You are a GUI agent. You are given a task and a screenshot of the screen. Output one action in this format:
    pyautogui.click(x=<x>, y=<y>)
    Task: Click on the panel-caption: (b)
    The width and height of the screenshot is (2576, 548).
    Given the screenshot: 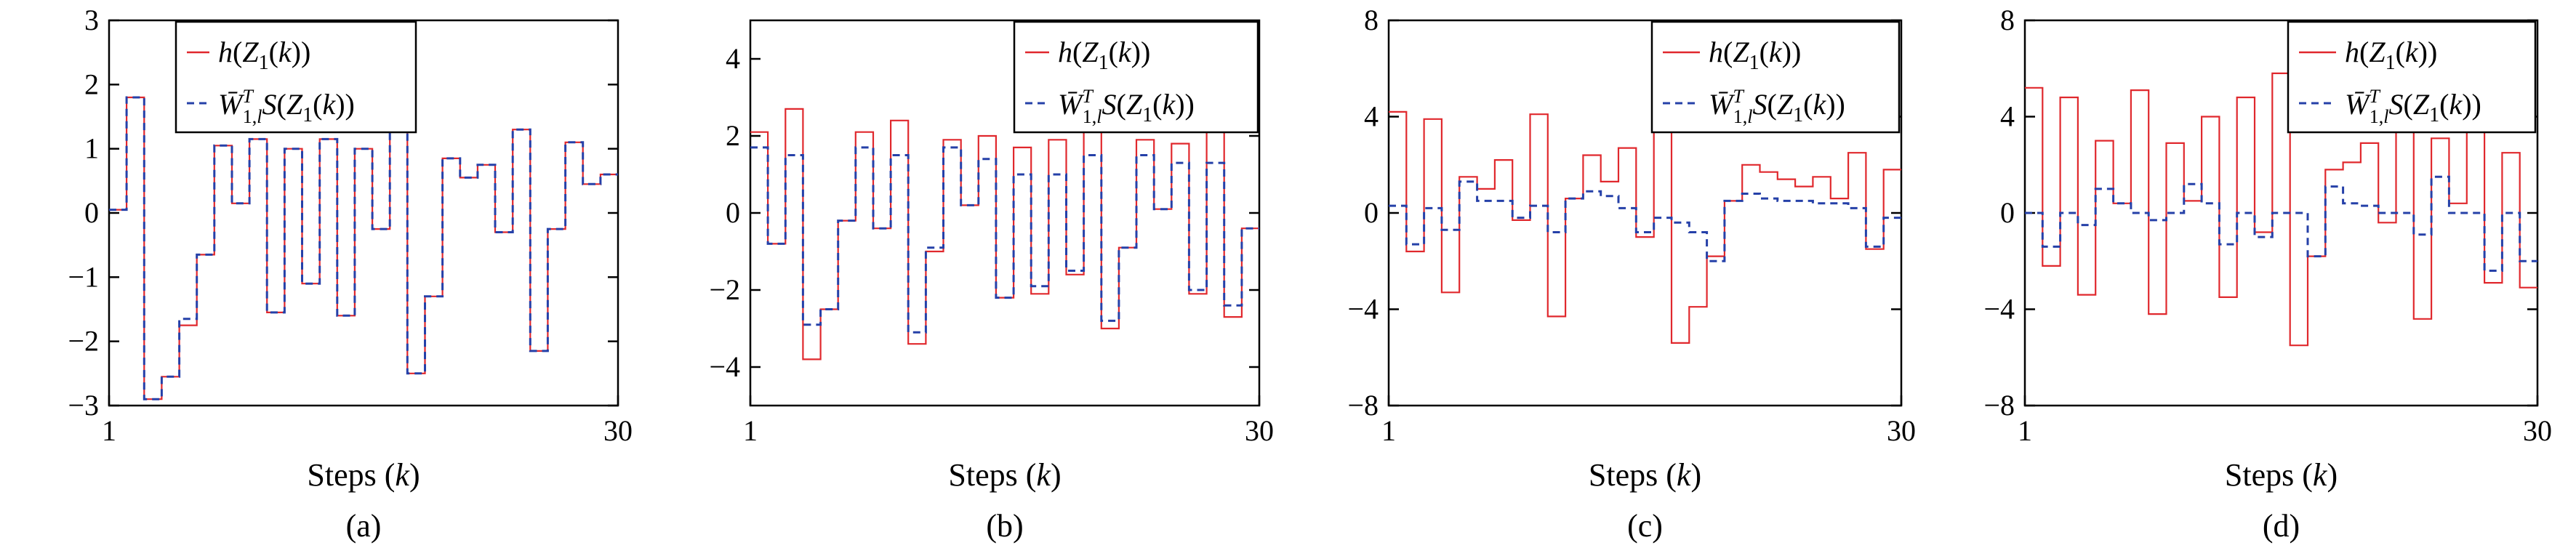 What is the action you would take?
    pyautogui.click(x=1004, y=526)
    